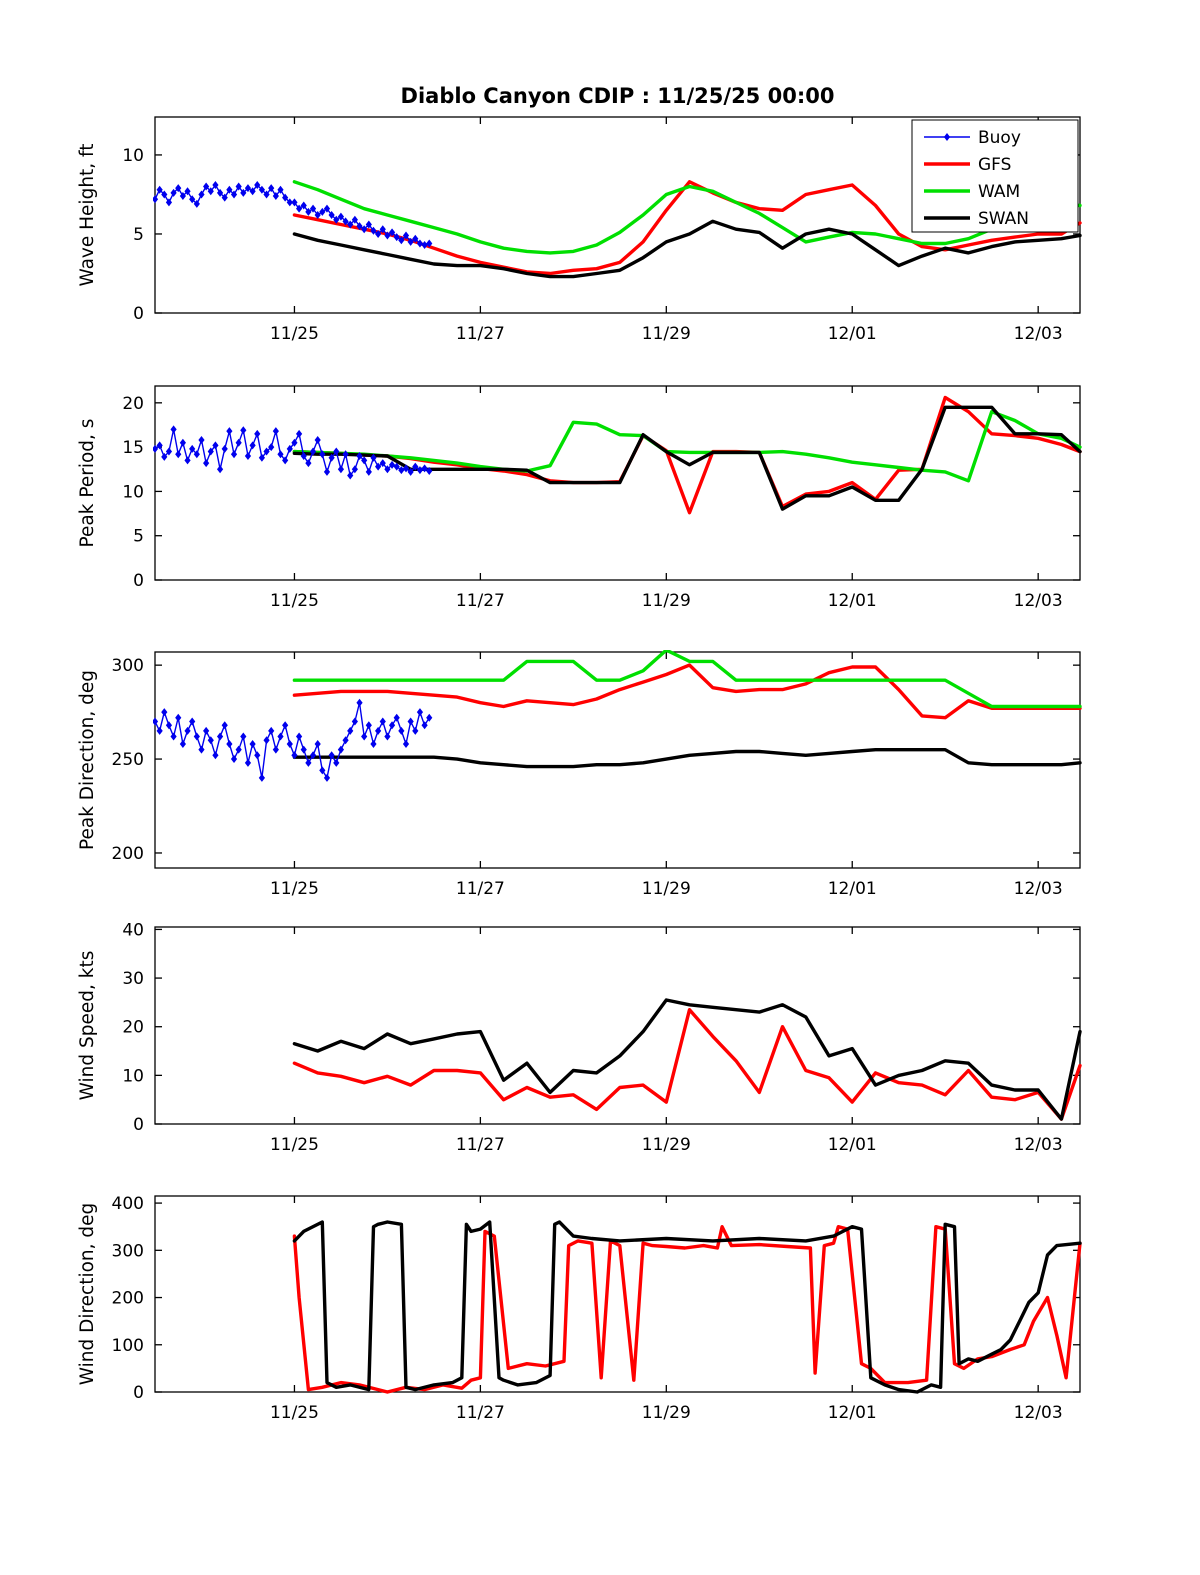 The height and width of the screenshot is (1575, 1200). Describe the element at coordinates (87, 1026) in the screenshot. I see `y-axis-label: Wind Speed, kts` at that location.